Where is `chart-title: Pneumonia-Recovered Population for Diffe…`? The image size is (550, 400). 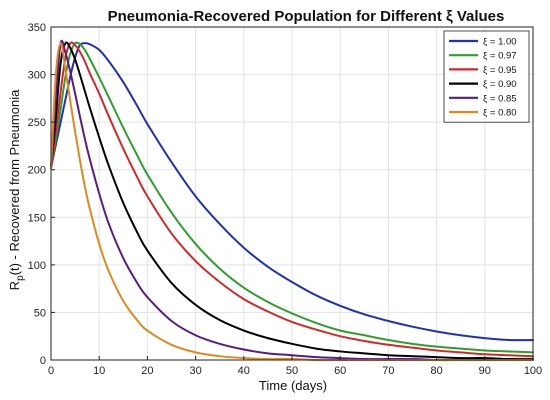 chart-title: Pneumonia-Recovered Population for Diffe… is located at coordinates (306, 16).